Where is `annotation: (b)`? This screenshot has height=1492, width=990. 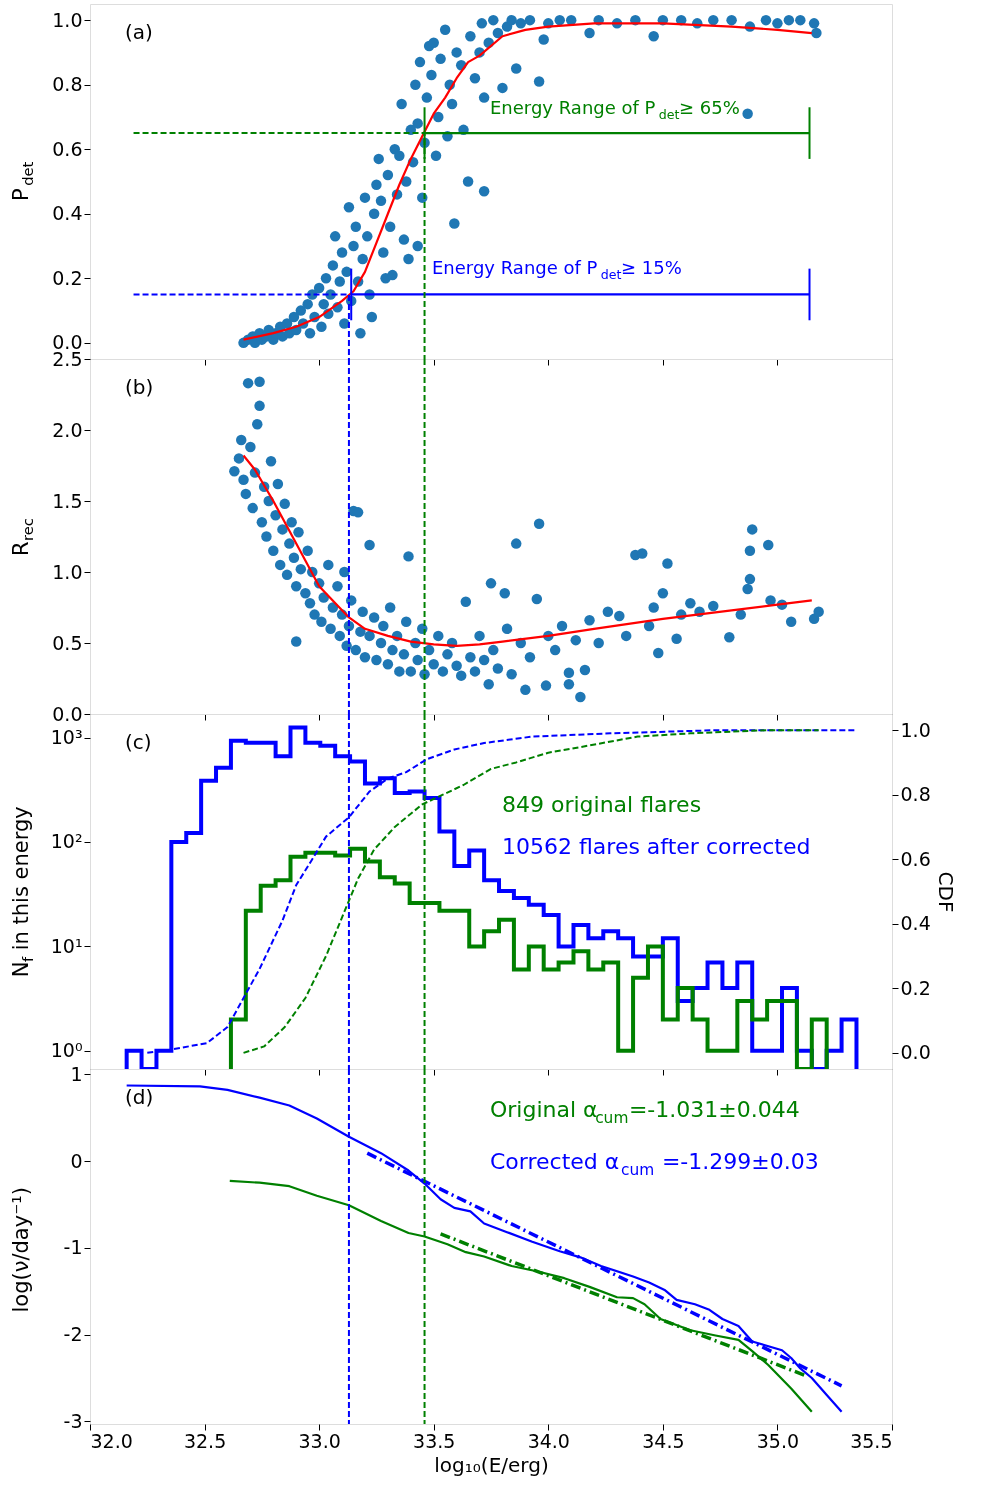 annotation: (b) is located at coordinates (139, 387).